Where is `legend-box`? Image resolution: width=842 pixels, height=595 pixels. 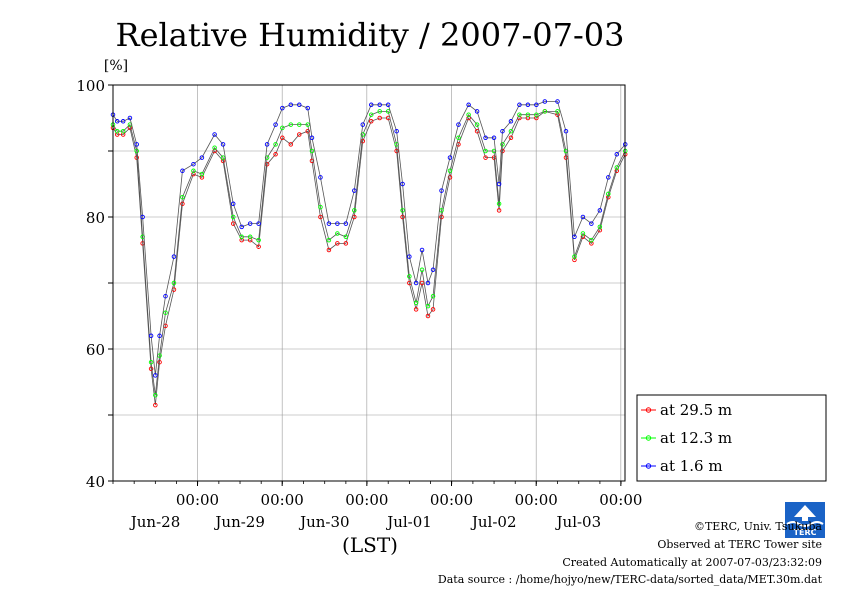
legend-box is located at coordinates (731, 438).